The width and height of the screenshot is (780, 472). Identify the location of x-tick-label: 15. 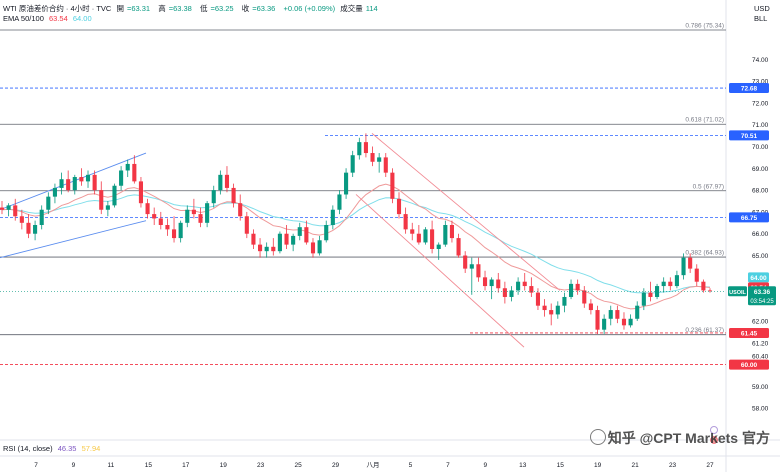
(149, 465).